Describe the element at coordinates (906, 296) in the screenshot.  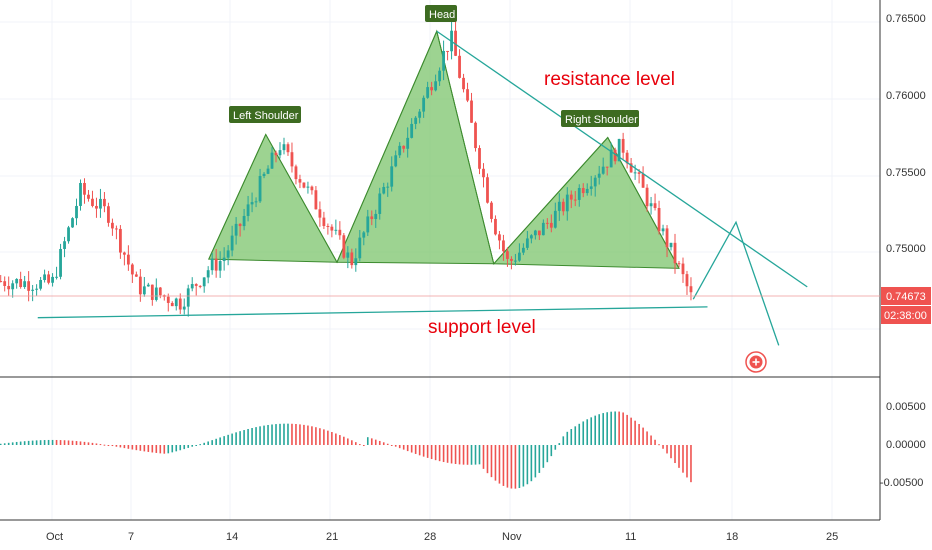
I see `price-tag-bg` at that location.